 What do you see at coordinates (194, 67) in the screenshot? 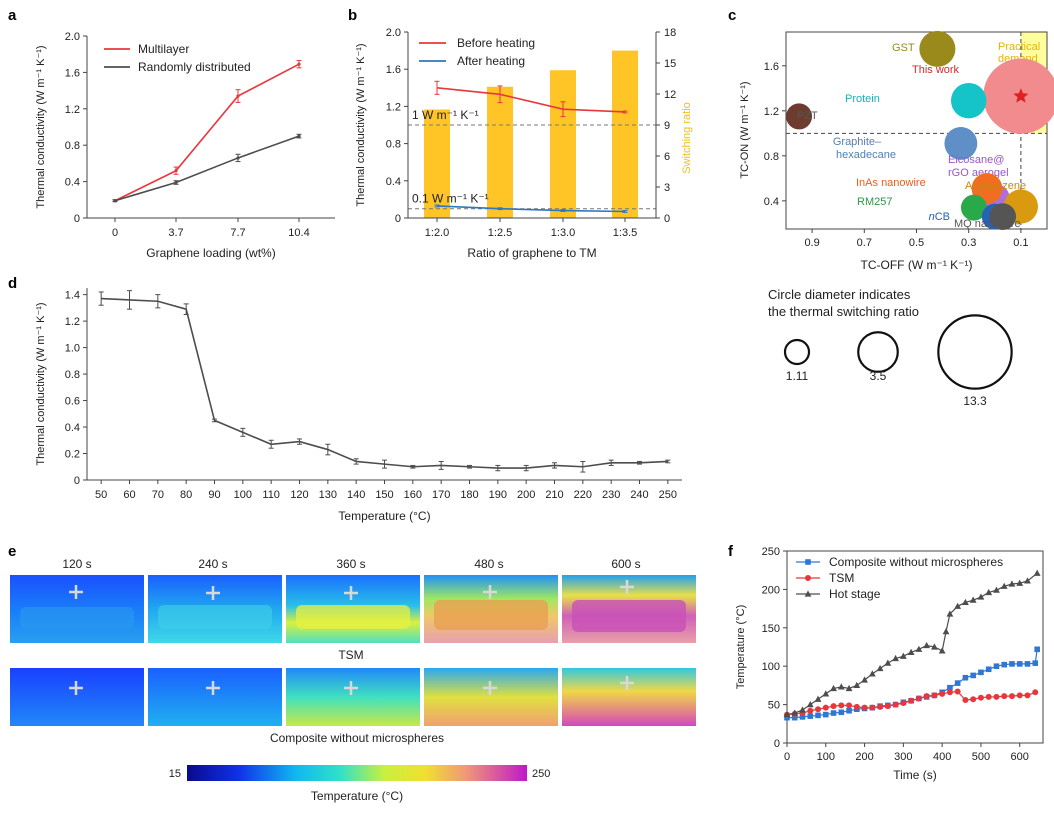
I see `legend-label: Randomly distributed` at bounding box center [194, 67].